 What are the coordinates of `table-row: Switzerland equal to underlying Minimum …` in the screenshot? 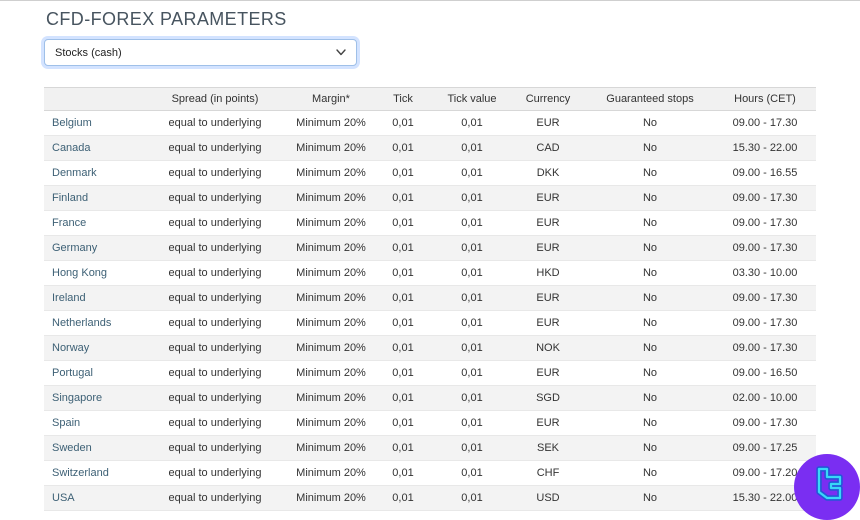 It's located at (430, 473).